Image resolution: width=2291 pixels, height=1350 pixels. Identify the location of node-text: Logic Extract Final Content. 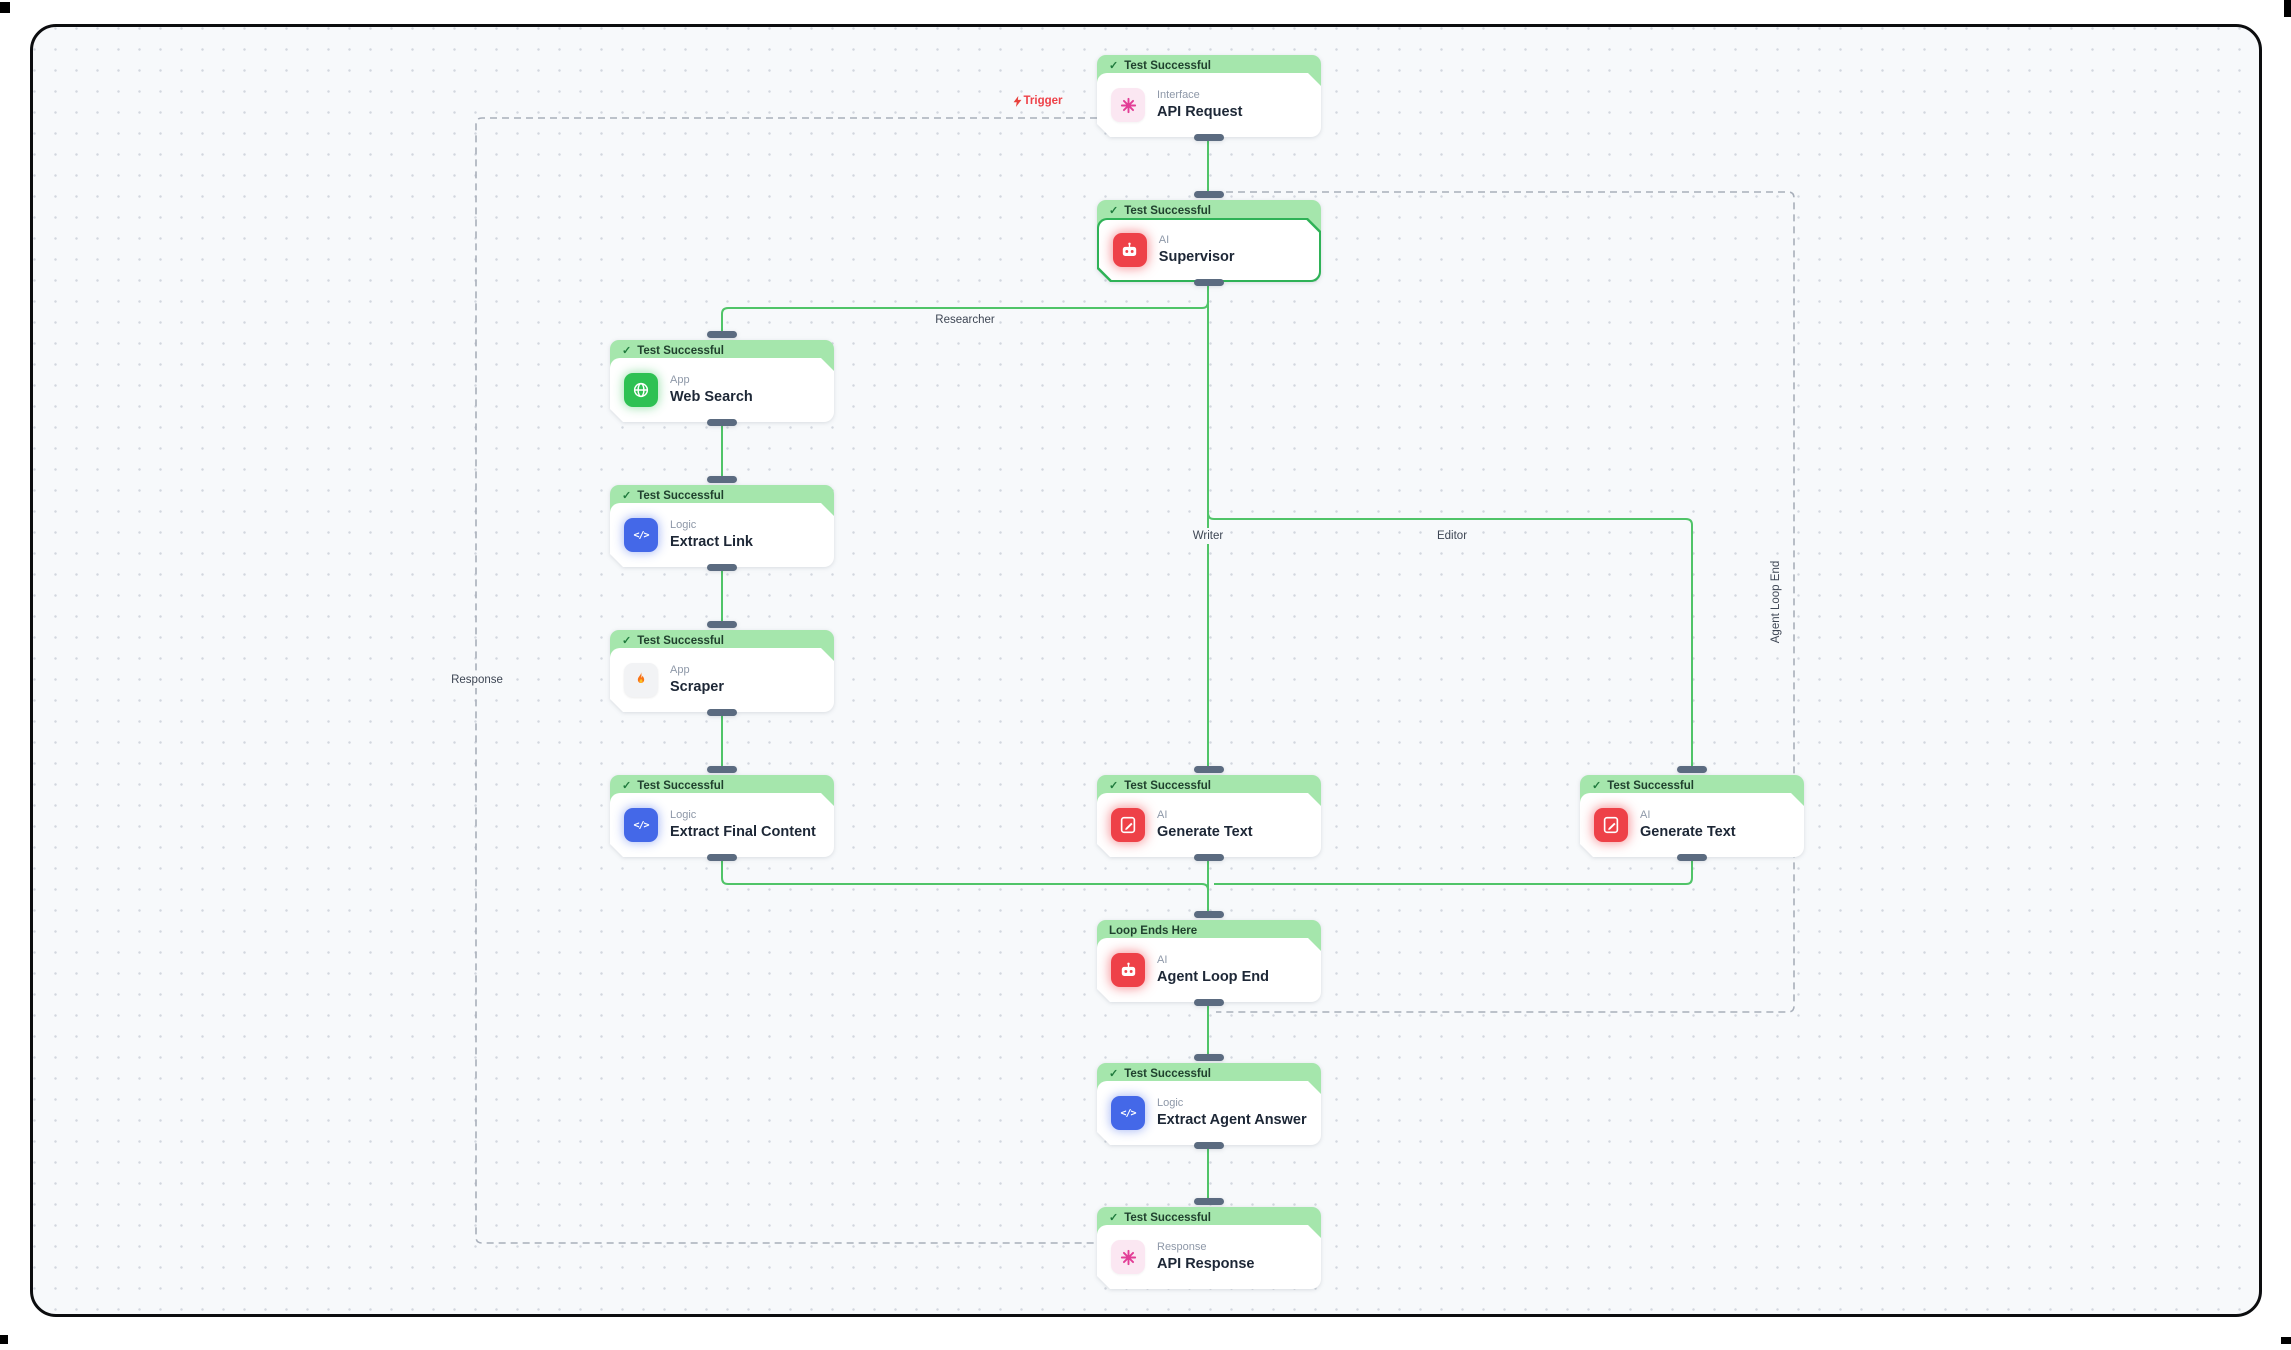
(743, 825).